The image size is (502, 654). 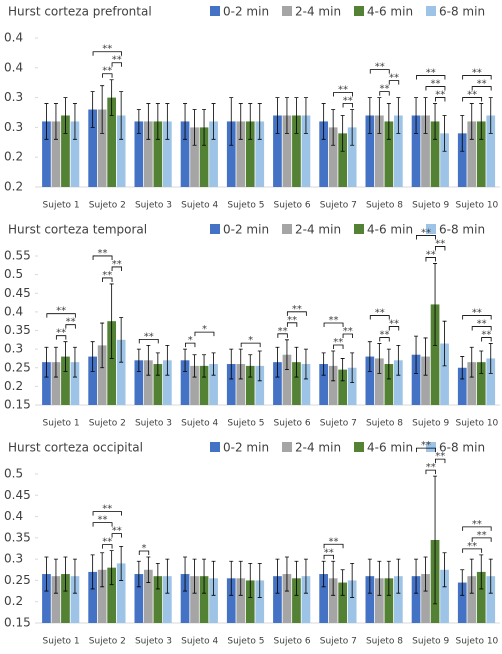 What do you see at coordinates (13, 311) in the screenshot?
I see `y-tick-label: 0.4` at bounding box center [13, 311].